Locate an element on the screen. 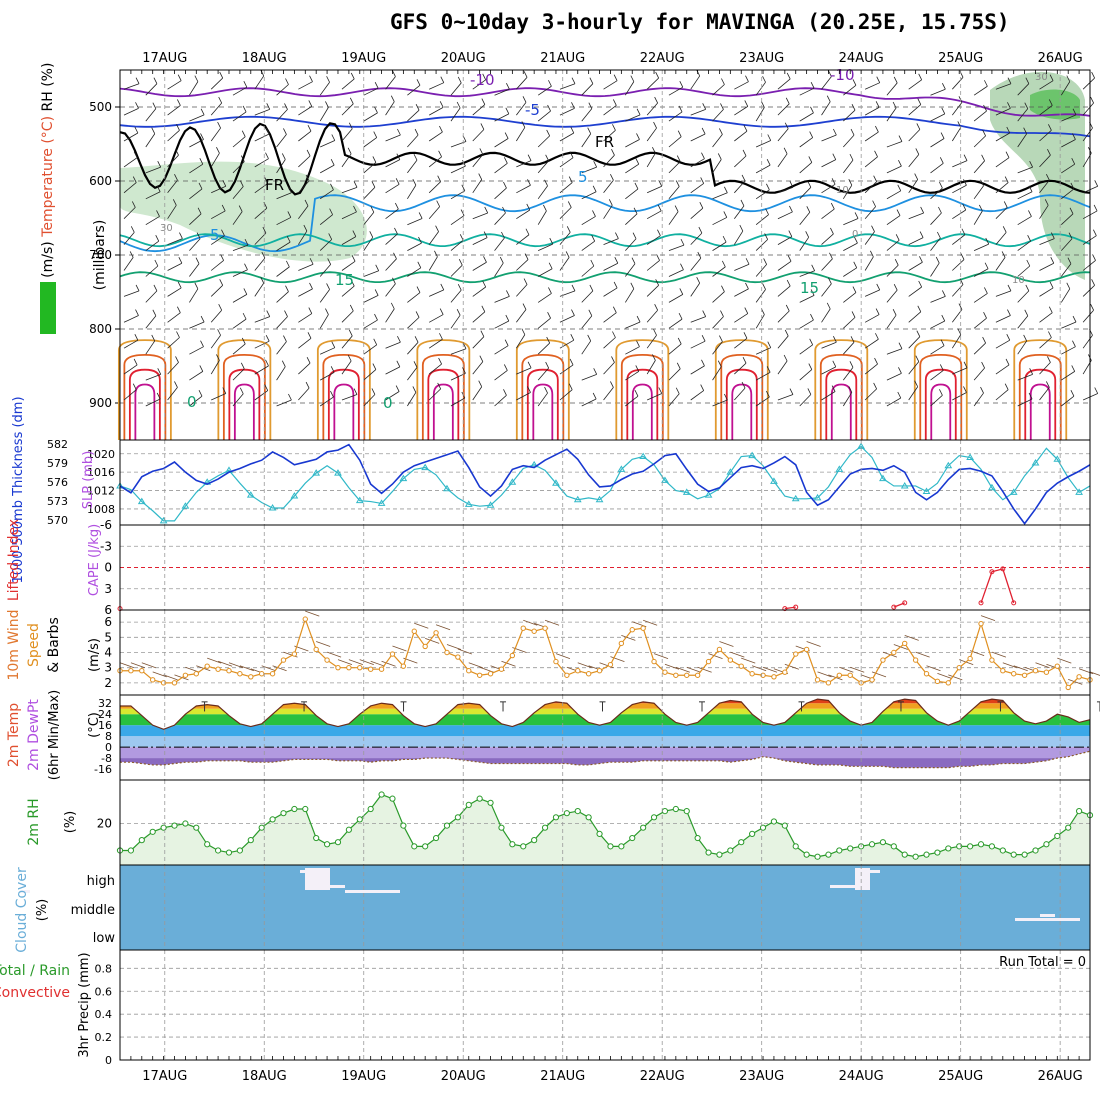 This screenshot has height=1100, width=1100. y-tick-label: 0.2 is located at coordinates (104, 1037).